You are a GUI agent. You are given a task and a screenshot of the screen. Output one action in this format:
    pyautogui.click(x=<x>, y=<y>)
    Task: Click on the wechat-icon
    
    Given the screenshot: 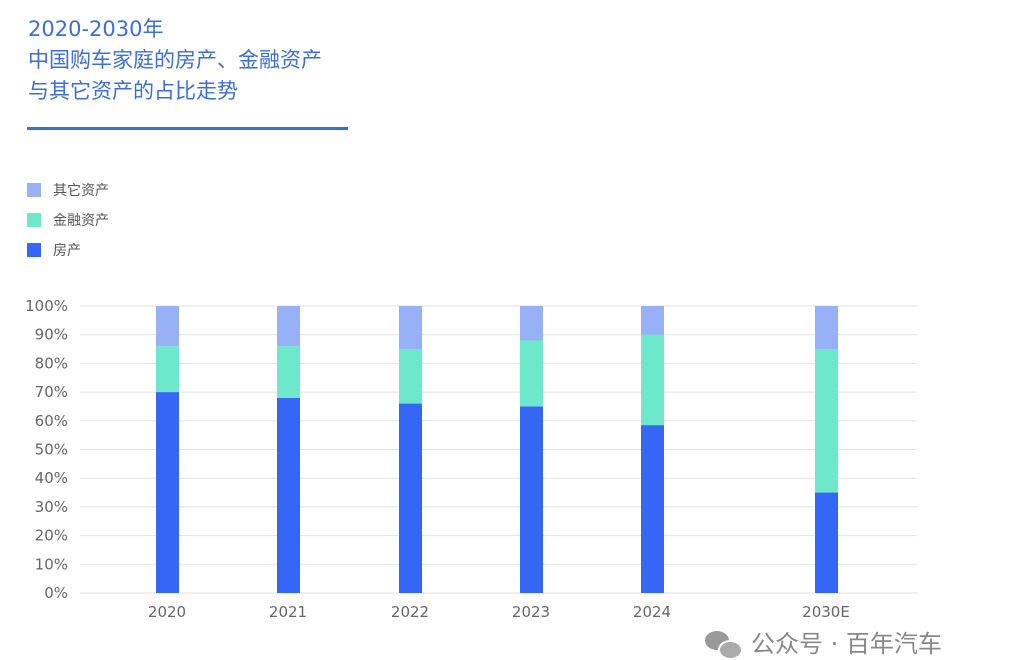 What is the action you would take?
    pyautogui.click(x=724, y=645)
    